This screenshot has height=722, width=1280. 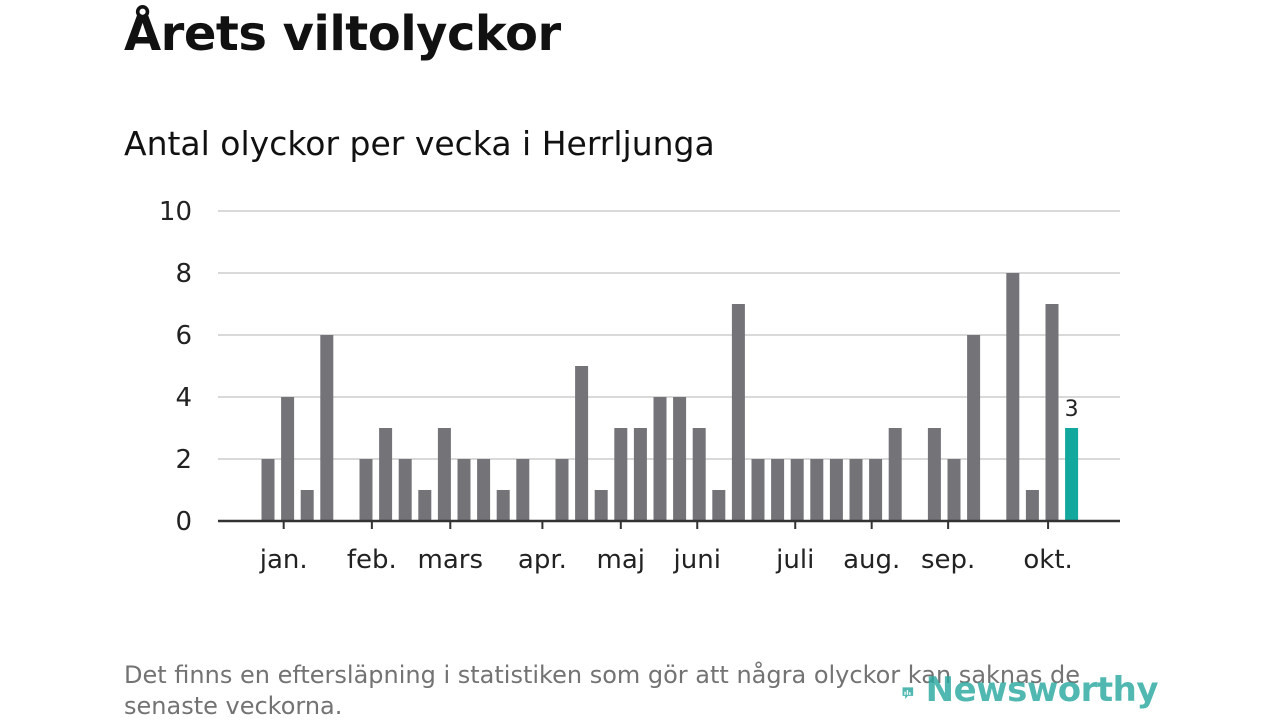 What do you see at coordinates (183, 274) in the screenshot?
I see `y-tick-label: 8` at bounding box center [183, 274].